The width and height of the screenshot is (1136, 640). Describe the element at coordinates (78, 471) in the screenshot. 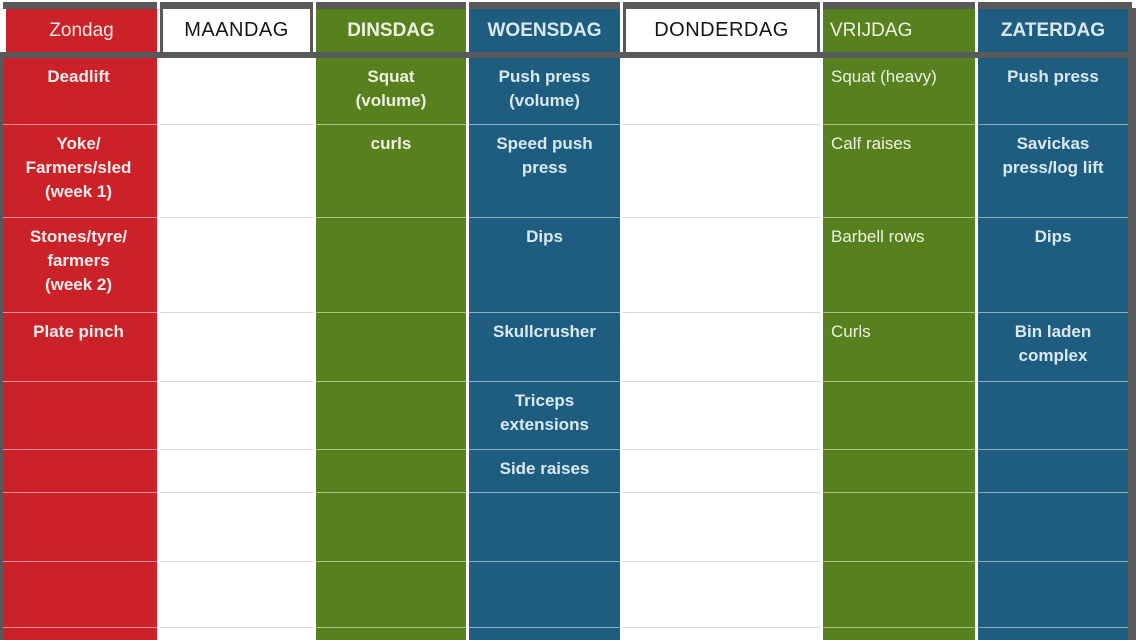

I see `cell-zondag-row6` at that location.